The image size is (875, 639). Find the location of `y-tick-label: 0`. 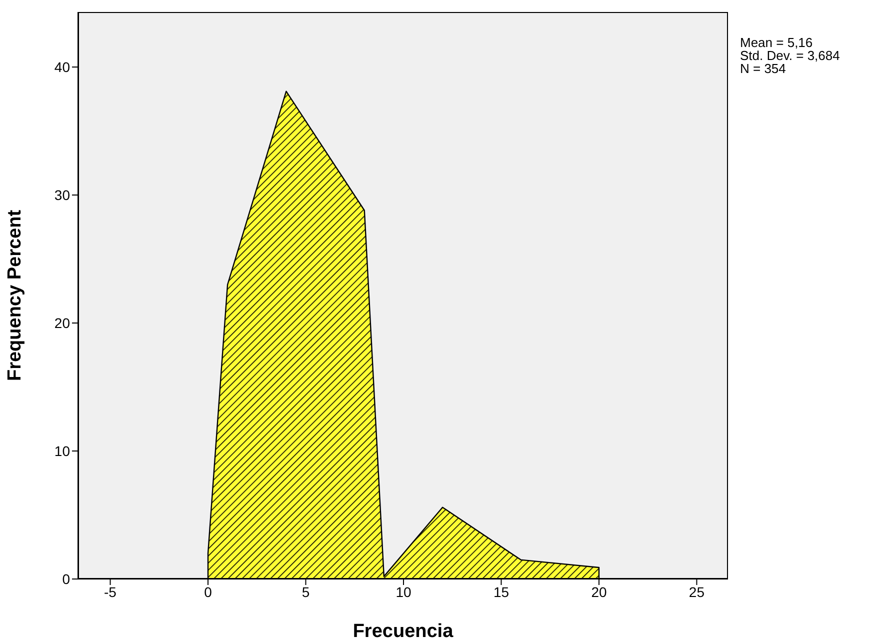

y-tick-label: 0 is located at coordinates (66, 578).